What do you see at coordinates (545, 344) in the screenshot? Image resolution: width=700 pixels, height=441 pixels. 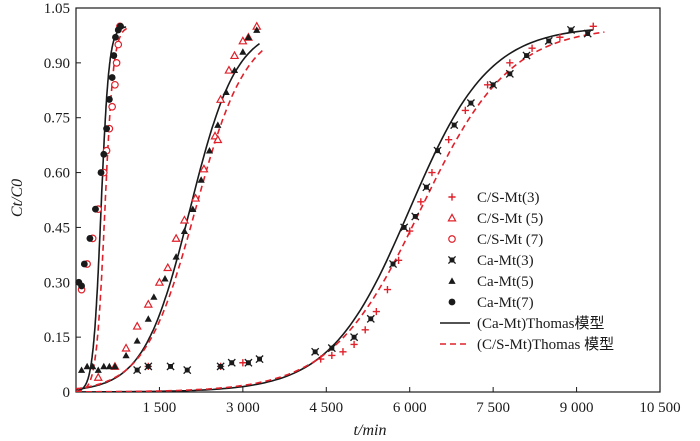 I see `legend-label: (C/S-Mt)Thomas 模型` at bounding box center [545, 344].